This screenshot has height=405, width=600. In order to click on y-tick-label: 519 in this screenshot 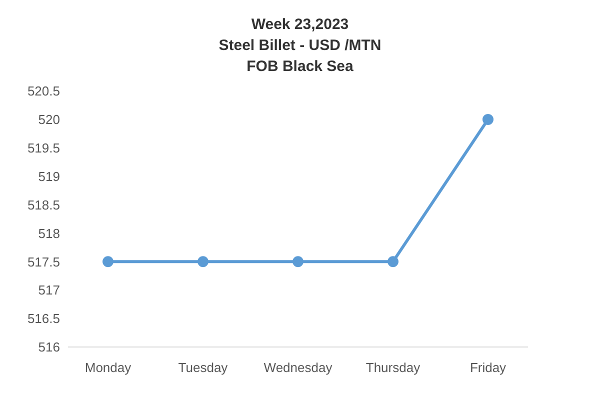, I will do `click(49, 176)`.